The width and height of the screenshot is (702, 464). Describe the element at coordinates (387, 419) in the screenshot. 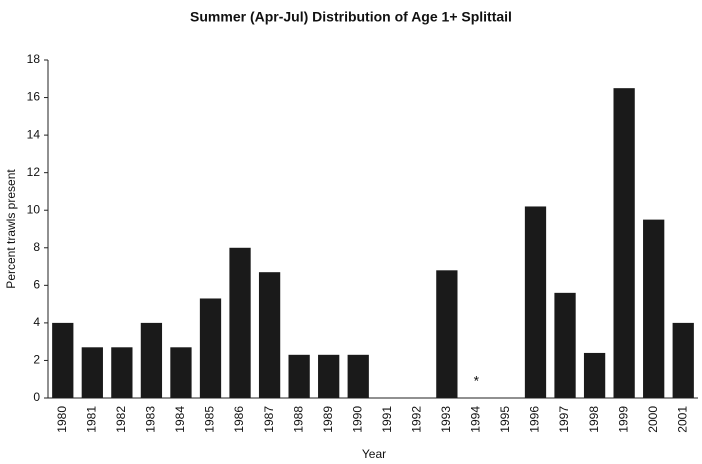

I see `x-tick-label: 1991` at that location.